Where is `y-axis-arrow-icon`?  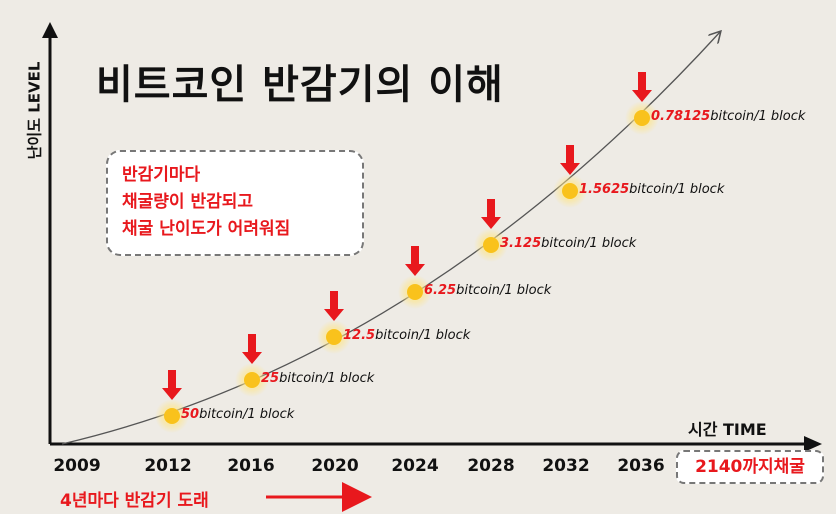 y-axis-arrow-icon is located at coordinates (50, 30).